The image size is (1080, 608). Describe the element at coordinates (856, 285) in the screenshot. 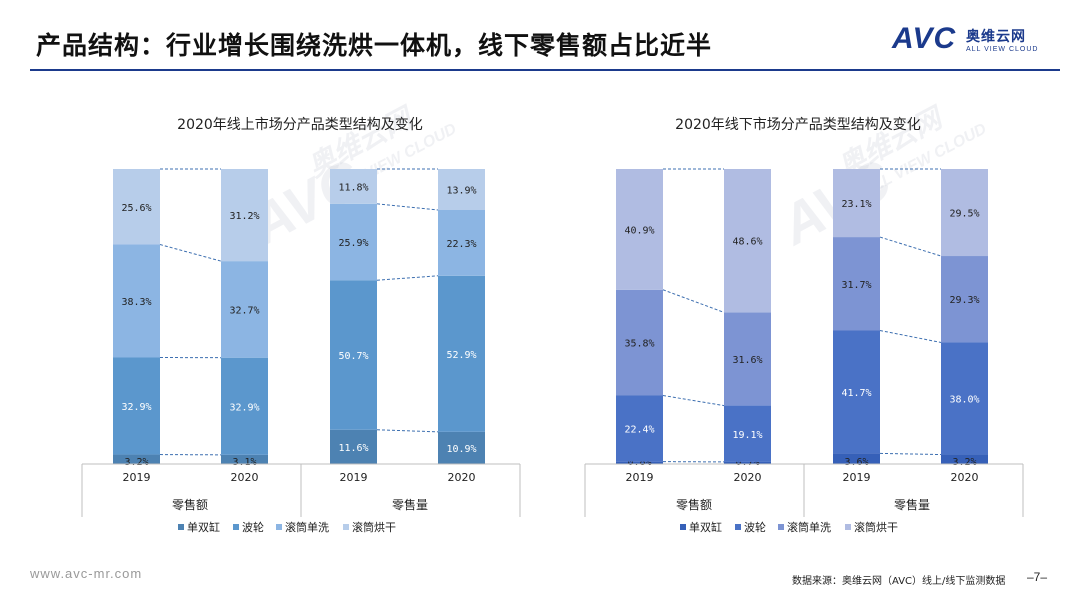

I see `data-label: 31.7%` at that location.